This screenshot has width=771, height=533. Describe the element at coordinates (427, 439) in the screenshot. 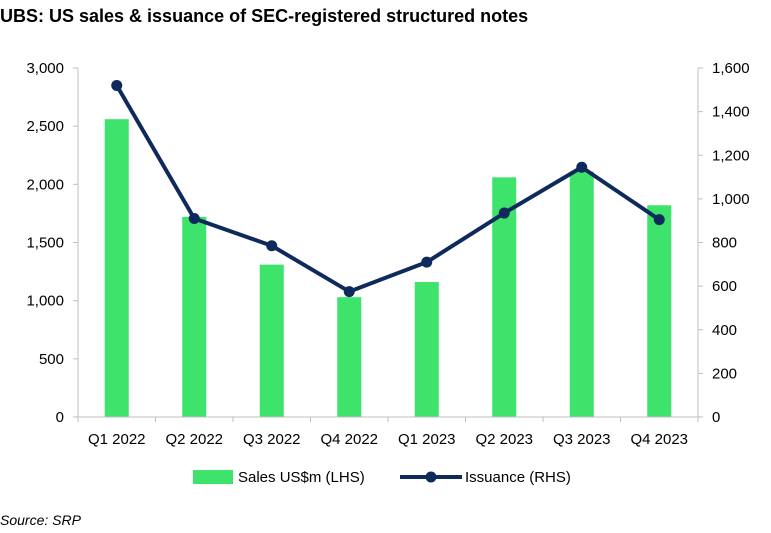

I see `x-tick-label: Q1 2023` at that location.